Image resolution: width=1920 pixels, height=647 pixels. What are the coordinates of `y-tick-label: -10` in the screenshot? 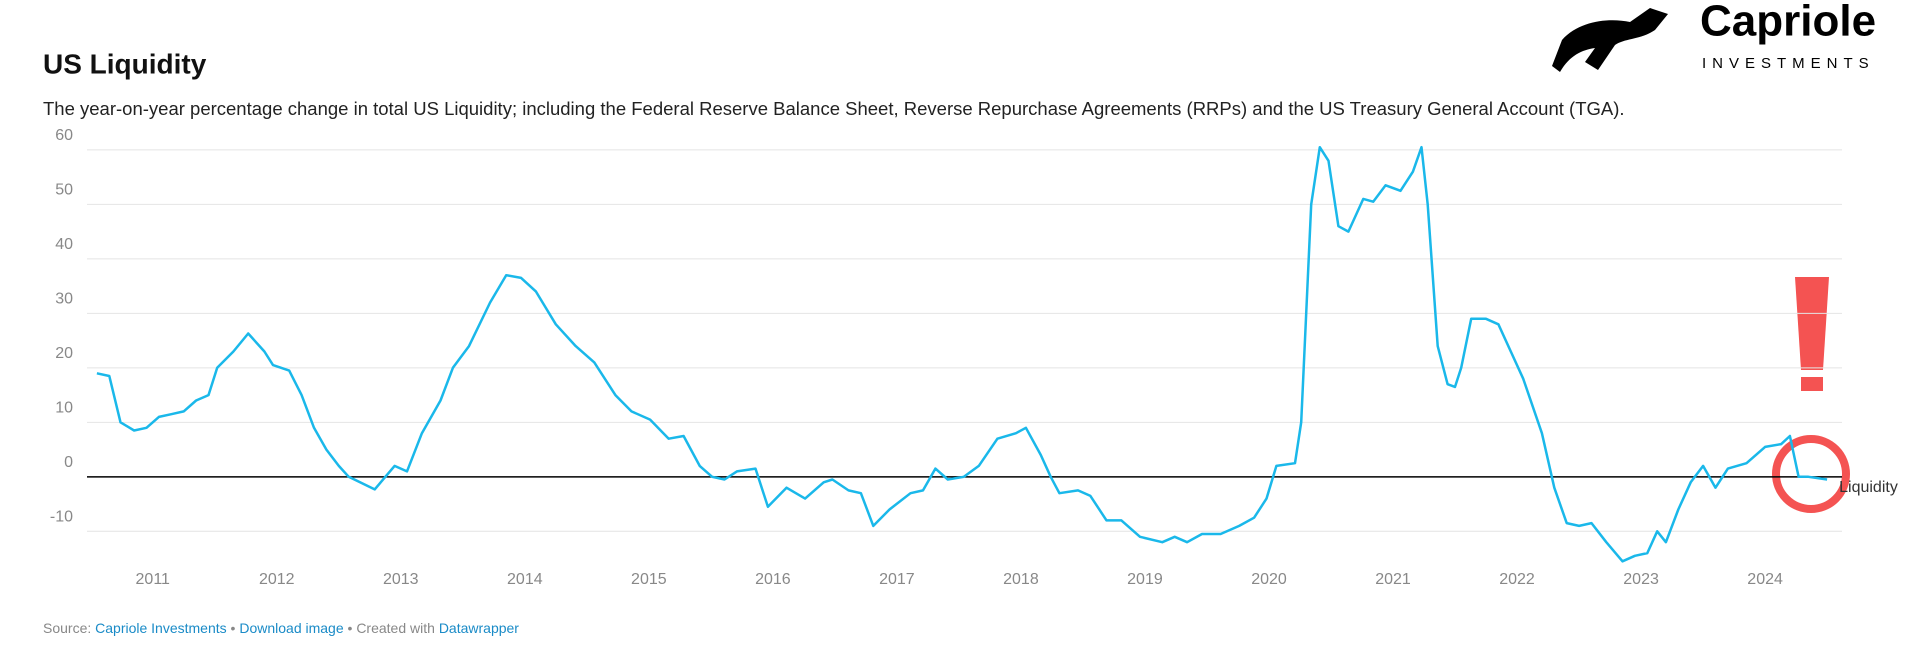 It's located at (61, 517).